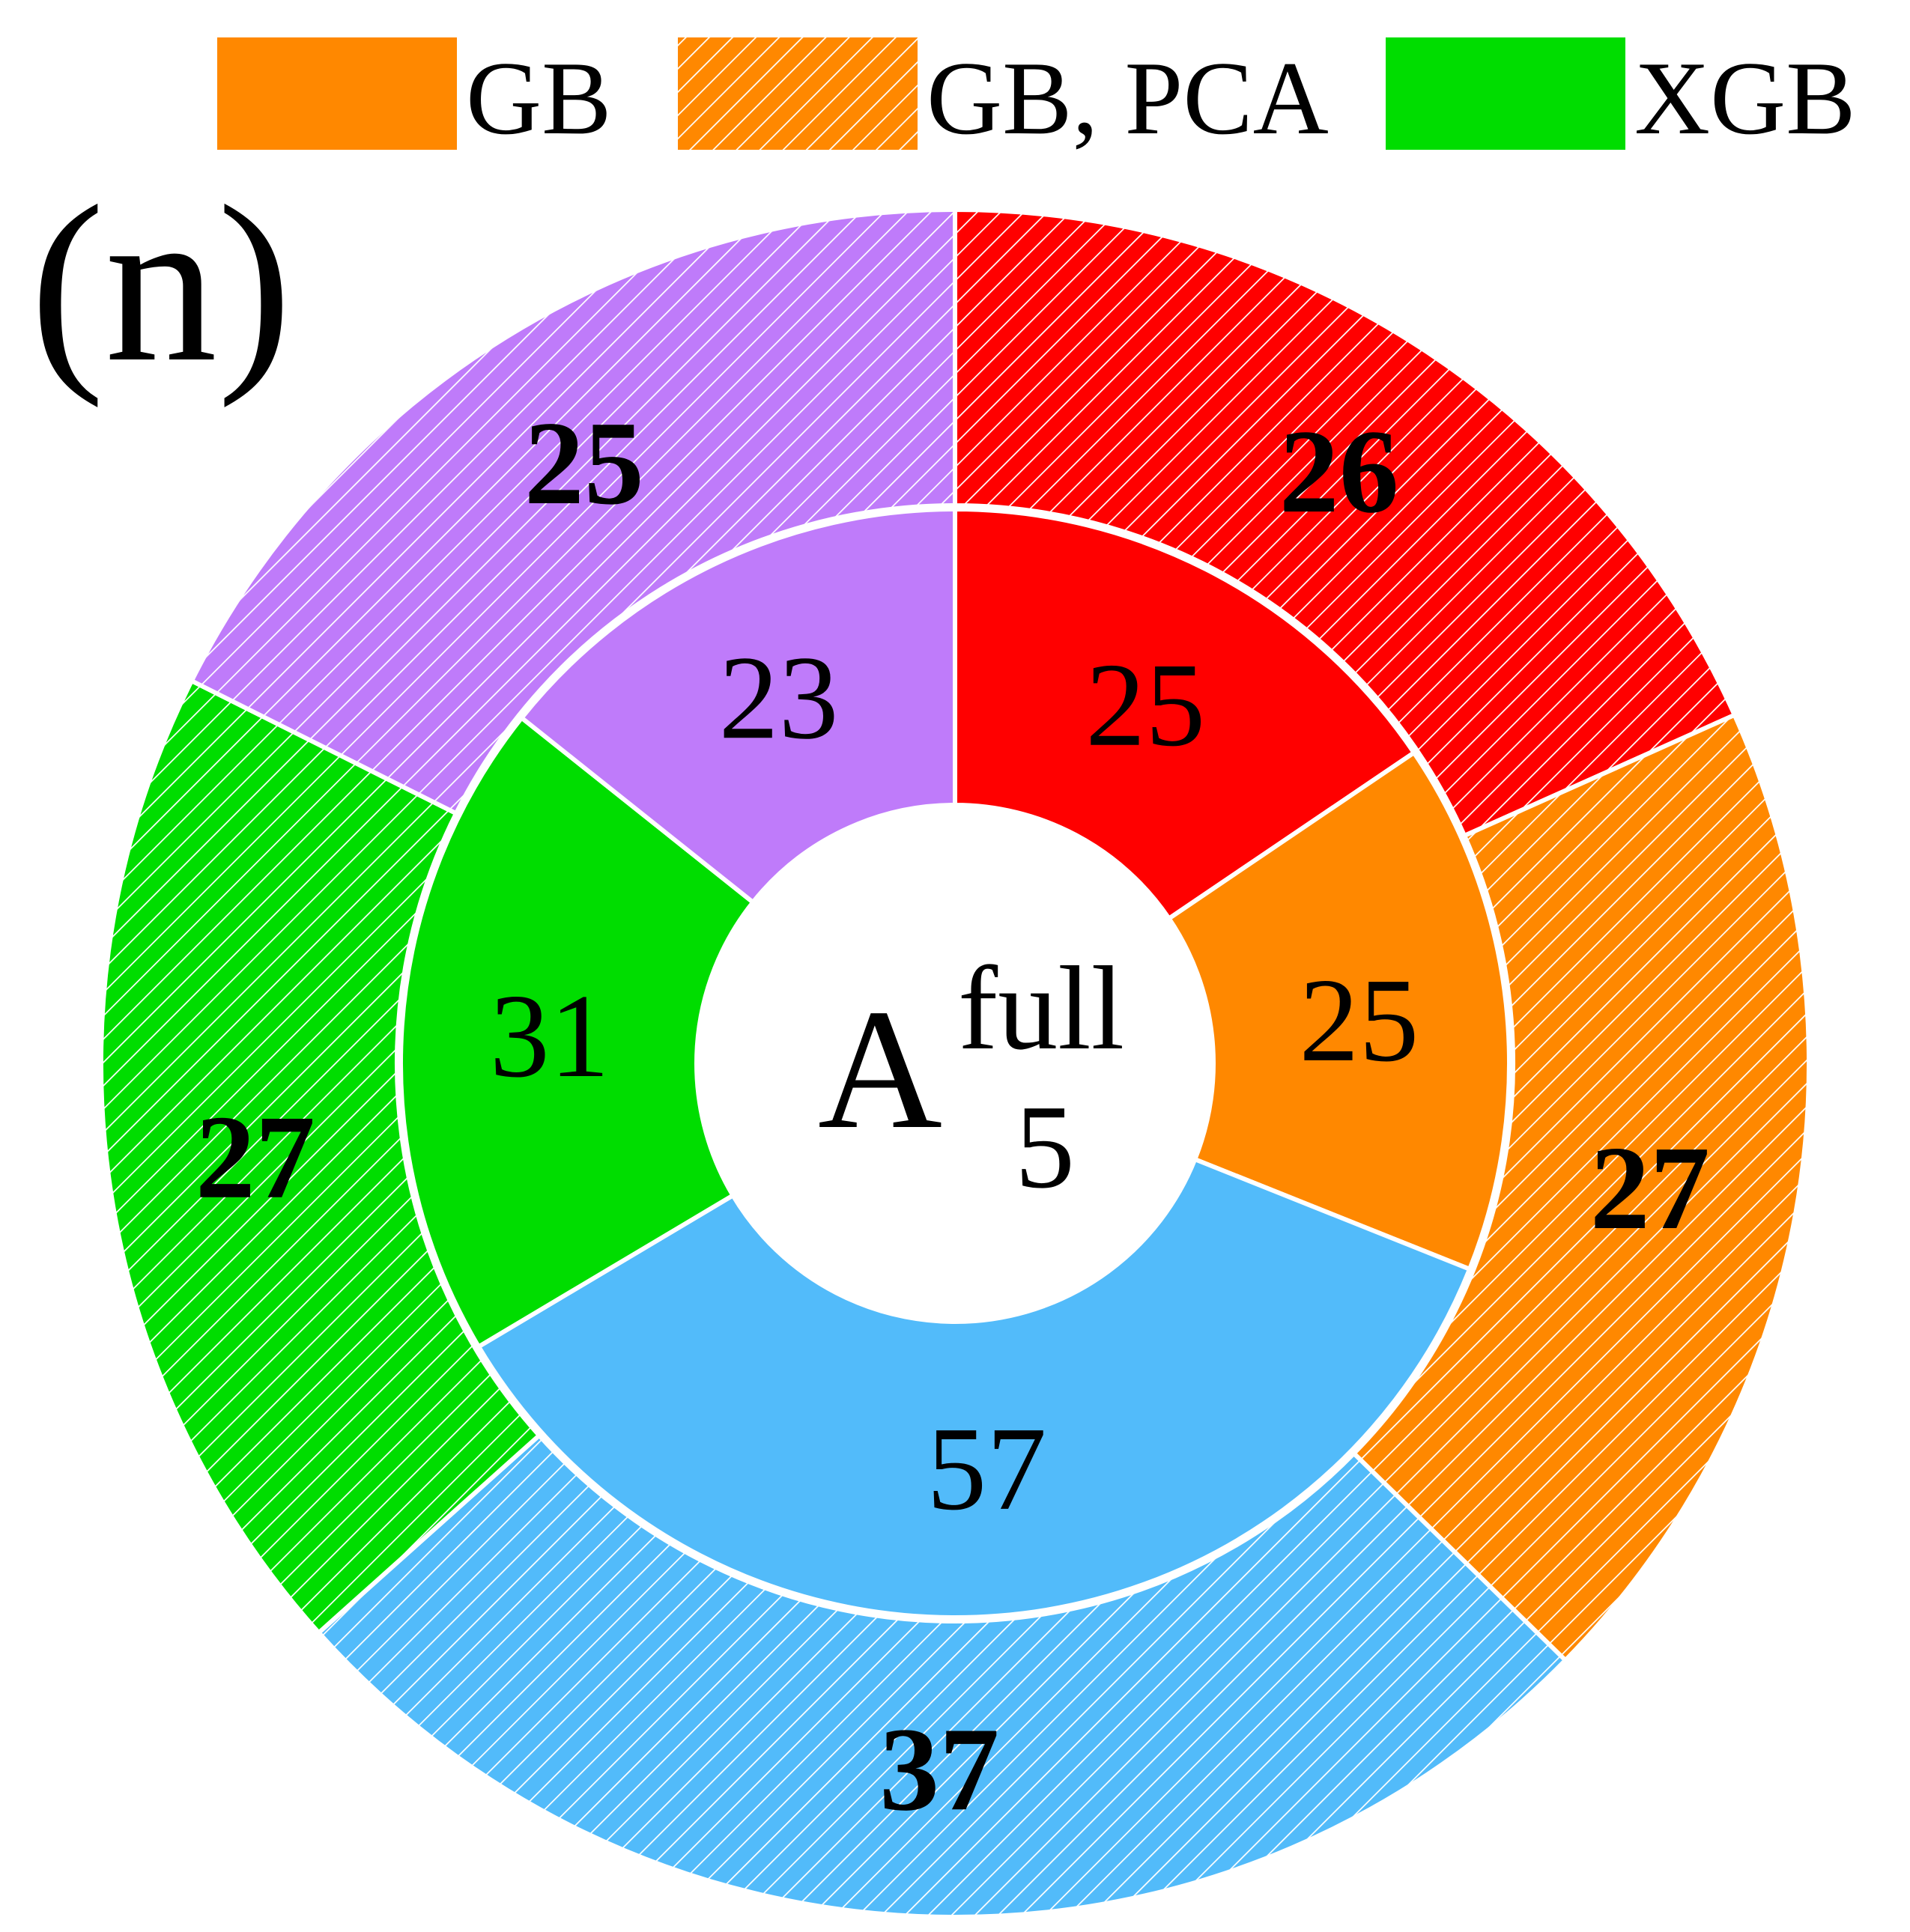 Image resolution: width=1910 pixels, height=1932 pixels. I want to click on center-label-superscript: full, so click(1041, 1008).